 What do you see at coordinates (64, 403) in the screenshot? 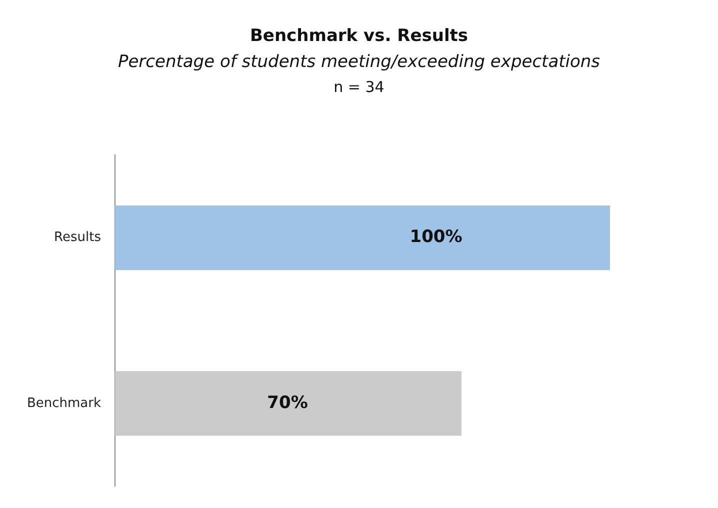
I see `y-tick-label: Benchmark` at bounding box center [64, 403].